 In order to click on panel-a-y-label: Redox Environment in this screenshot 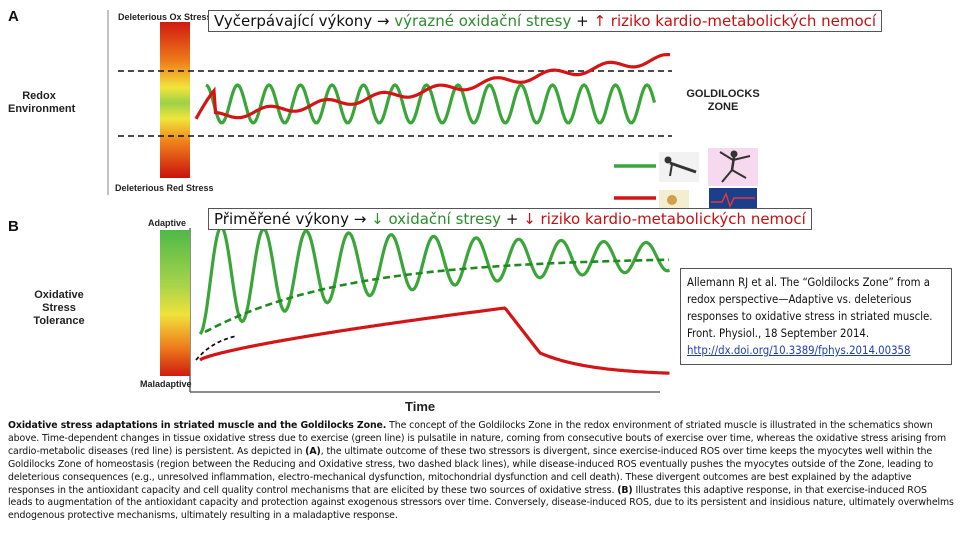, I will do `click(42, 102)`.